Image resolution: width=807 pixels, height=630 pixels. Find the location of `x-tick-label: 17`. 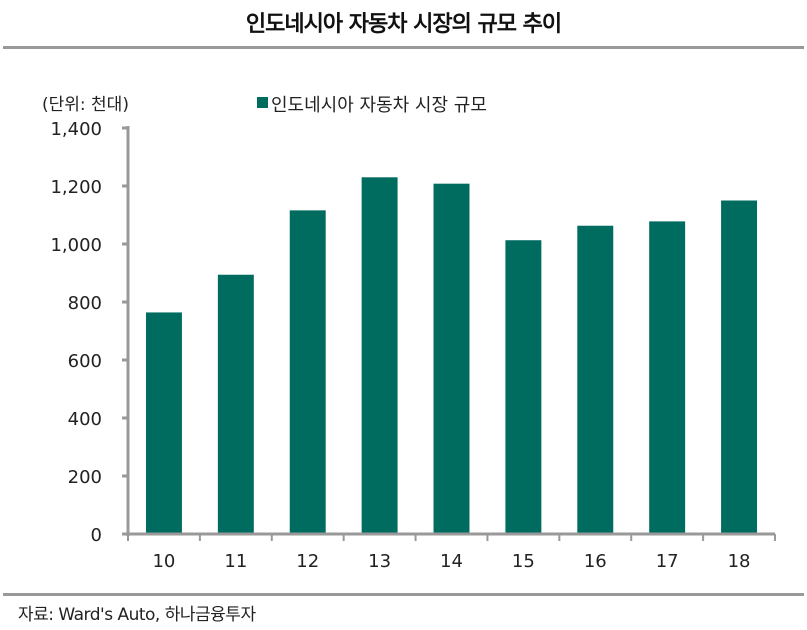

x-tick-label: 17 is located at coordinates (667, 561).